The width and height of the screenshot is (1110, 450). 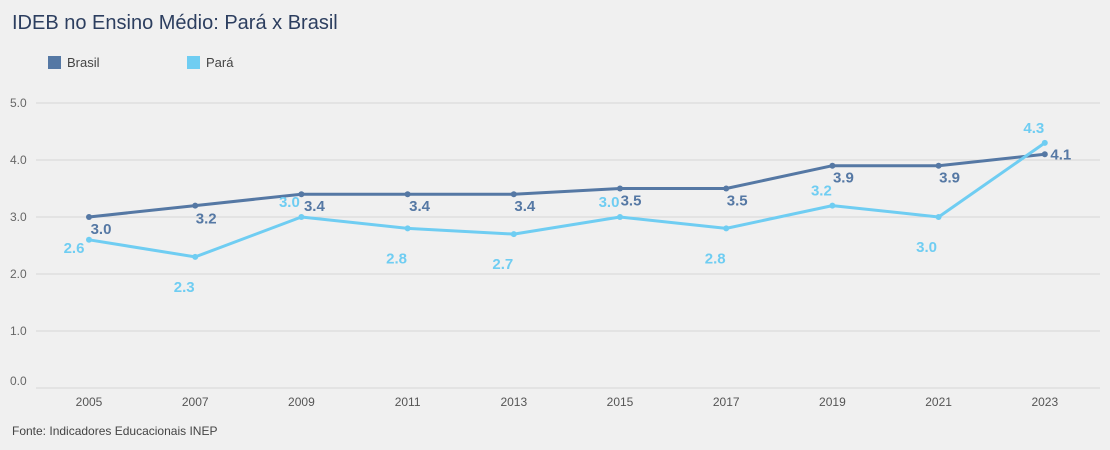 What do you see at coordinates (1044, 402) in the screenshot?
I see `x-tick-label: 2023` at bounding box center [1044, 402].